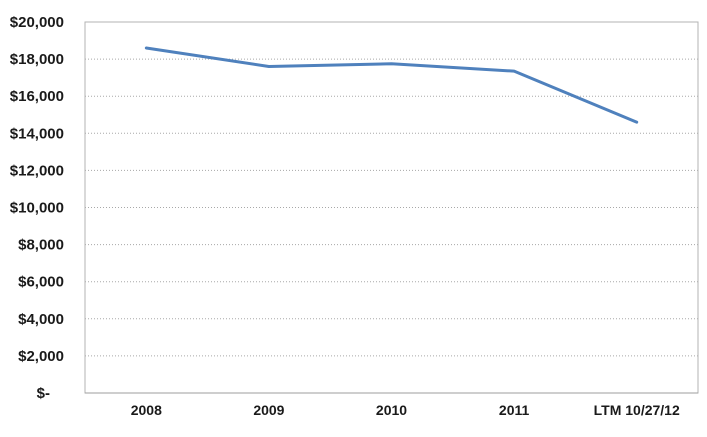  I want to click on y-axis-tick-label: $16,000, so click(37, 96).